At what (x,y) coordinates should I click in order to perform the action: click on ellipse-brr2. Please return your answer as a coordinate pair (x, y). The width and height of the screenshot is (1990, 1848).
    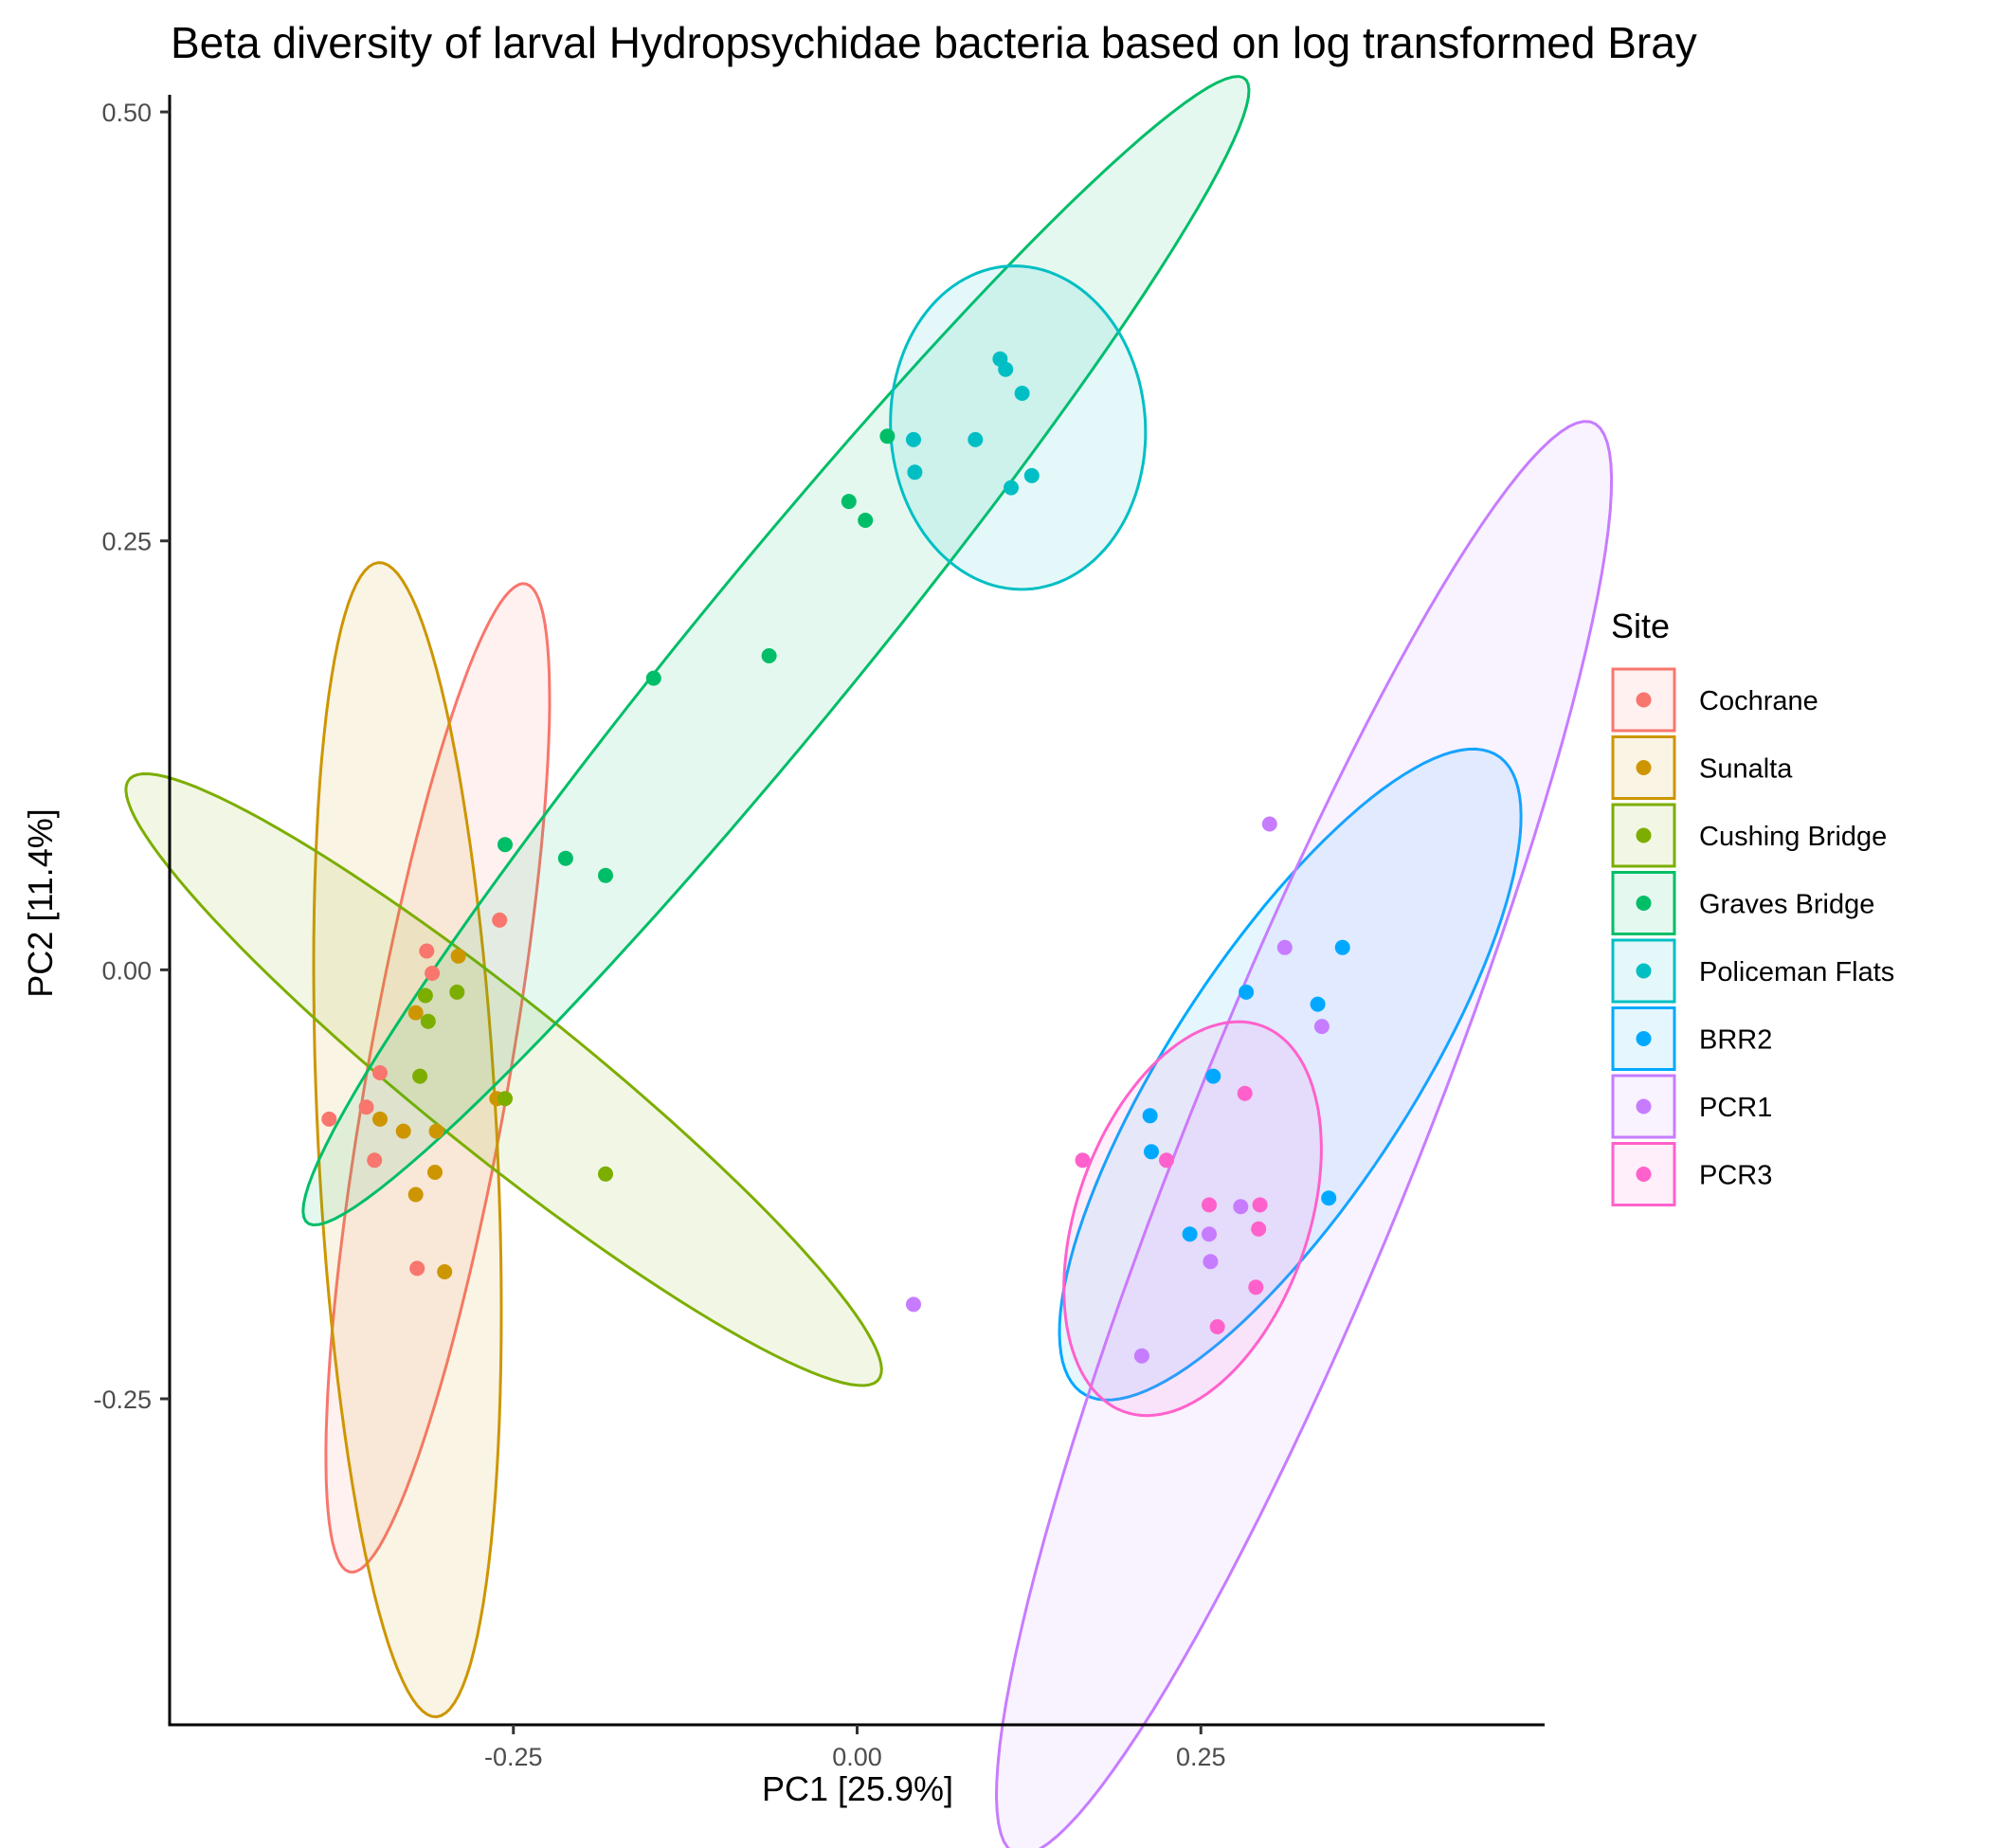
    Looking at the image, I should click on (1290, 1074).